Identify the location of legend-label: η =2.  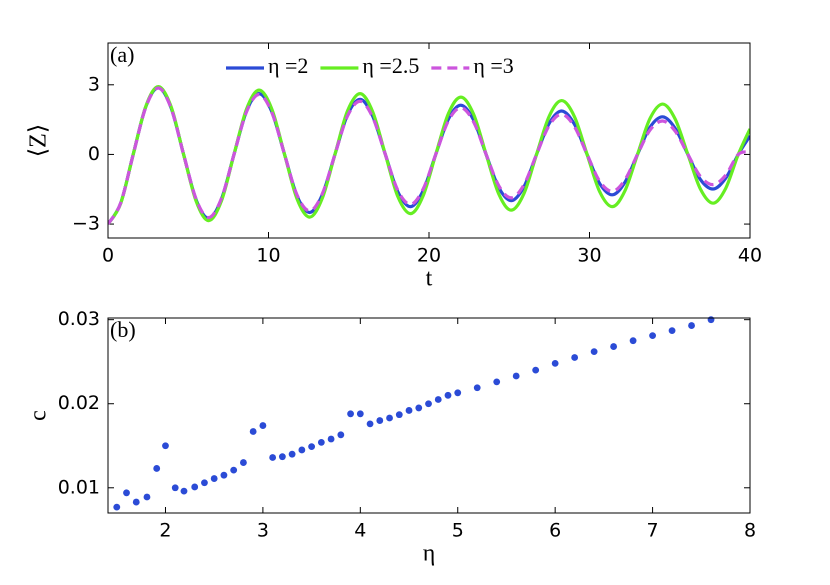
(288, 65).